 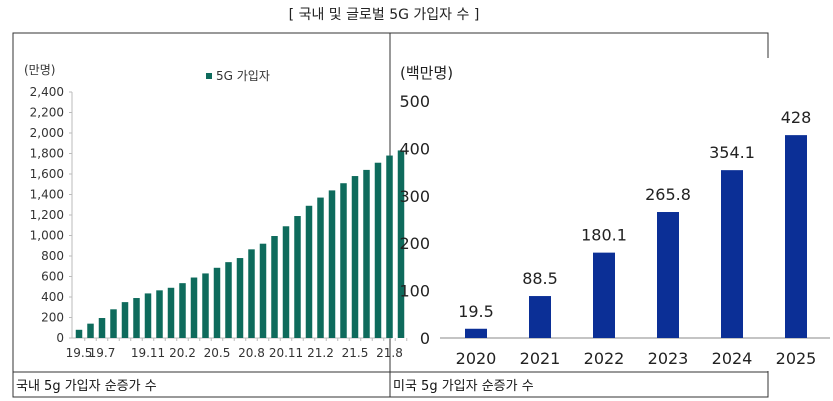 What do you see at coordinates (39, 70) in the screenshot?
I see `y-axis-unit: (만명)` at bounding box center [39, 70].